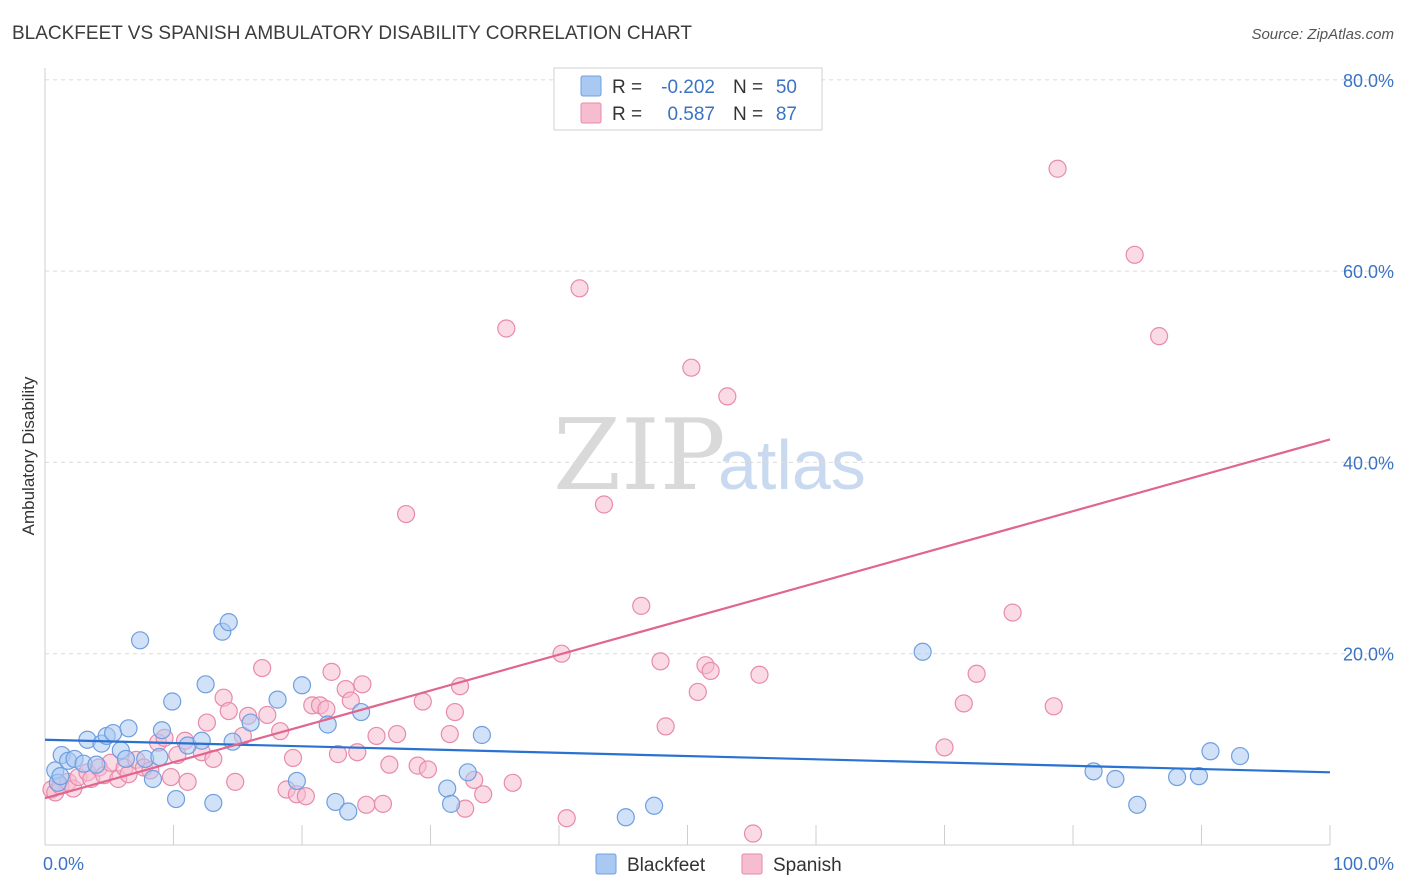  I want to click on legend-n-value-spanish: 87, so click(786, 114).